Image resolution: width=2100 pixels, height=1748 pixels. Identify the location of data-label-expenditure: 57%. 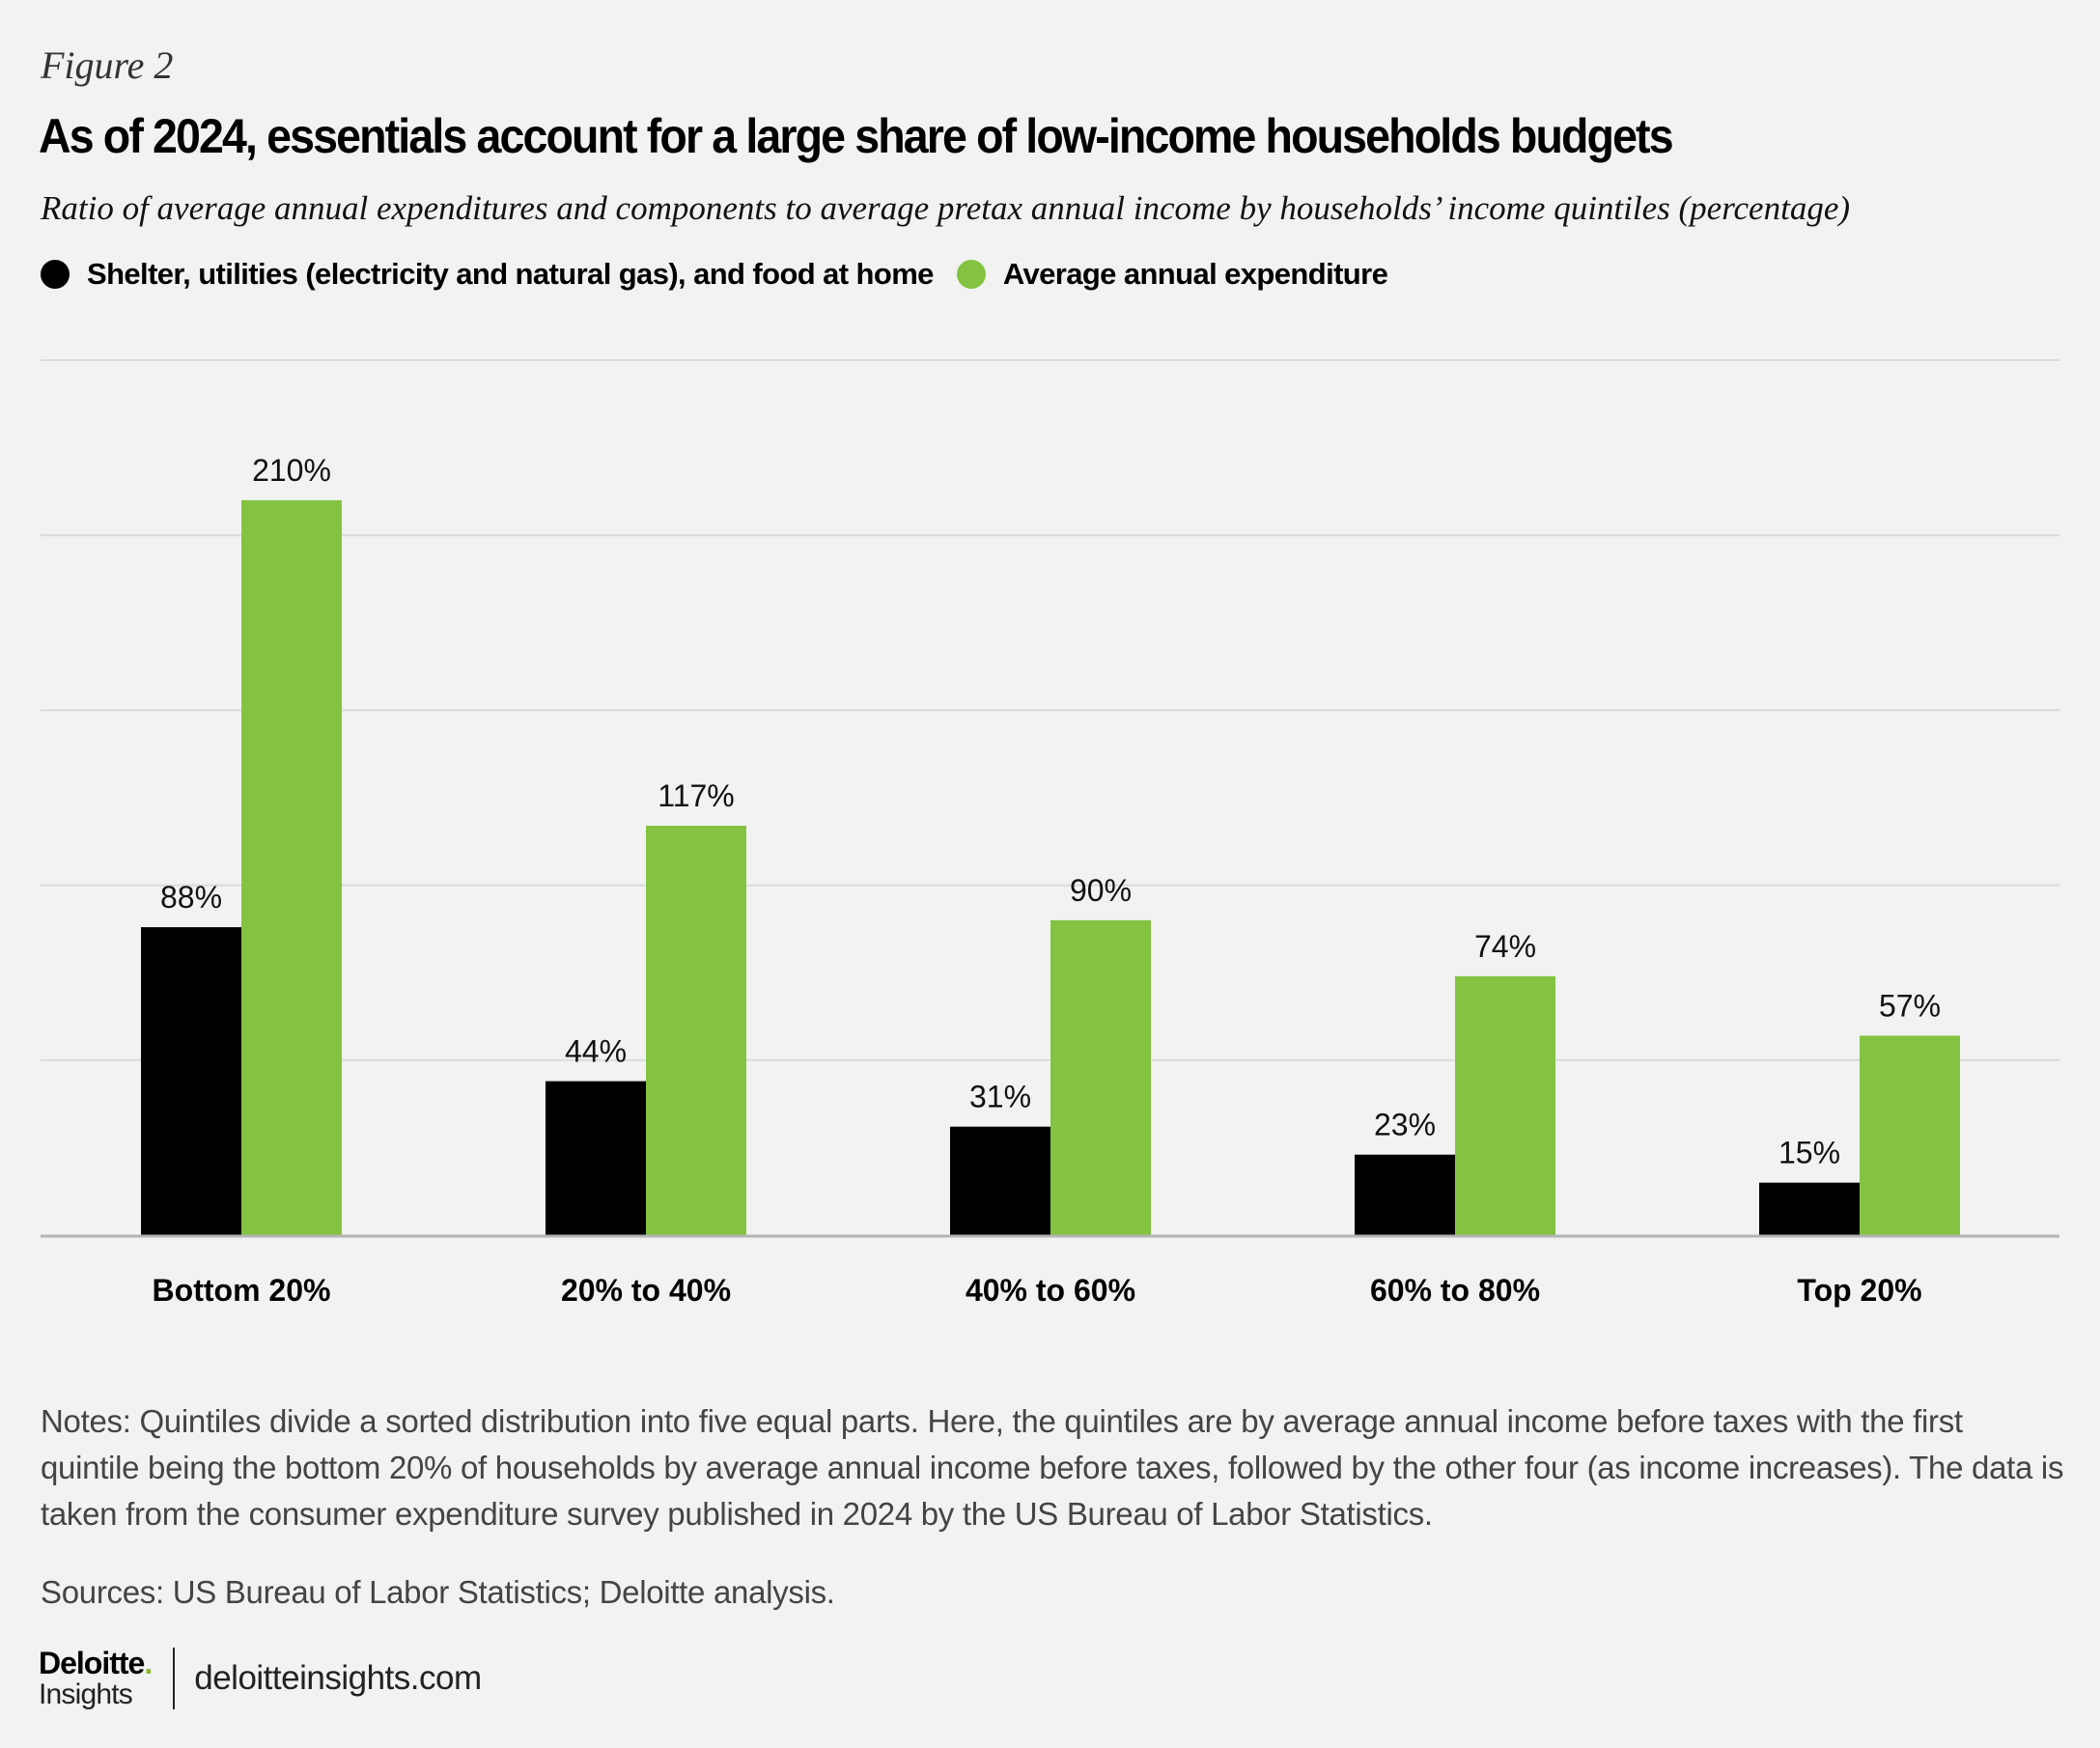
(1910, 1005).